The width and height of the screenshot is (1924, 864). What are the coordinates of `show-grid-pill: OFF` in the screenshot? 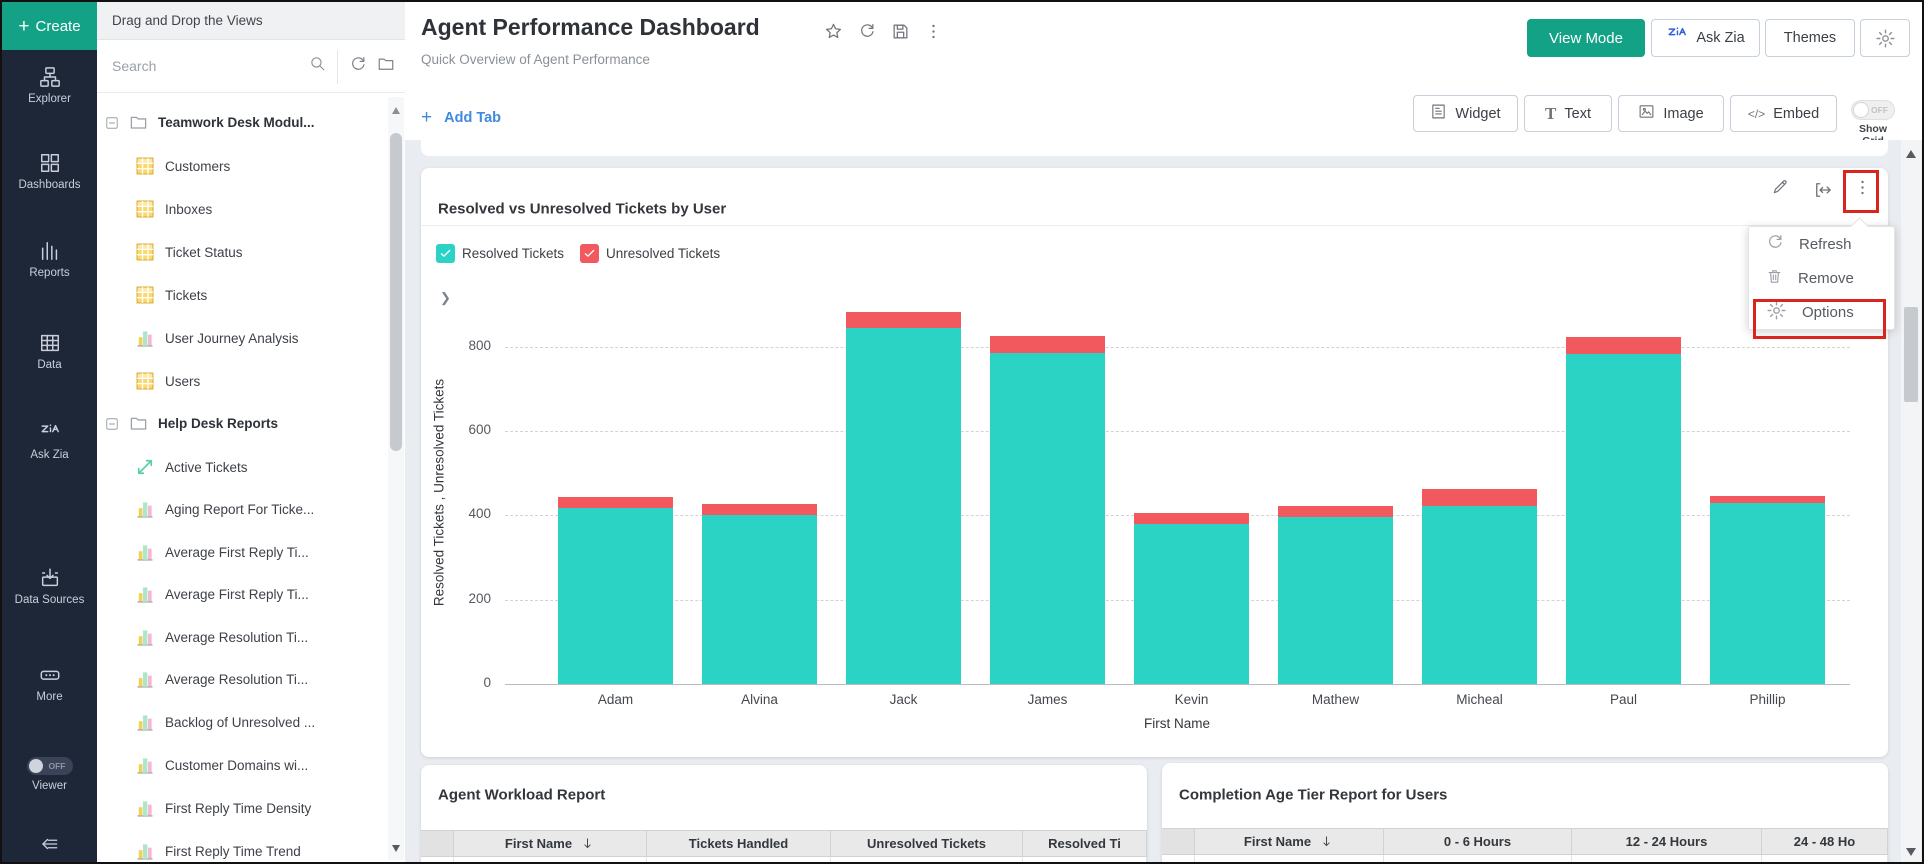 It's located at (1873, 110).